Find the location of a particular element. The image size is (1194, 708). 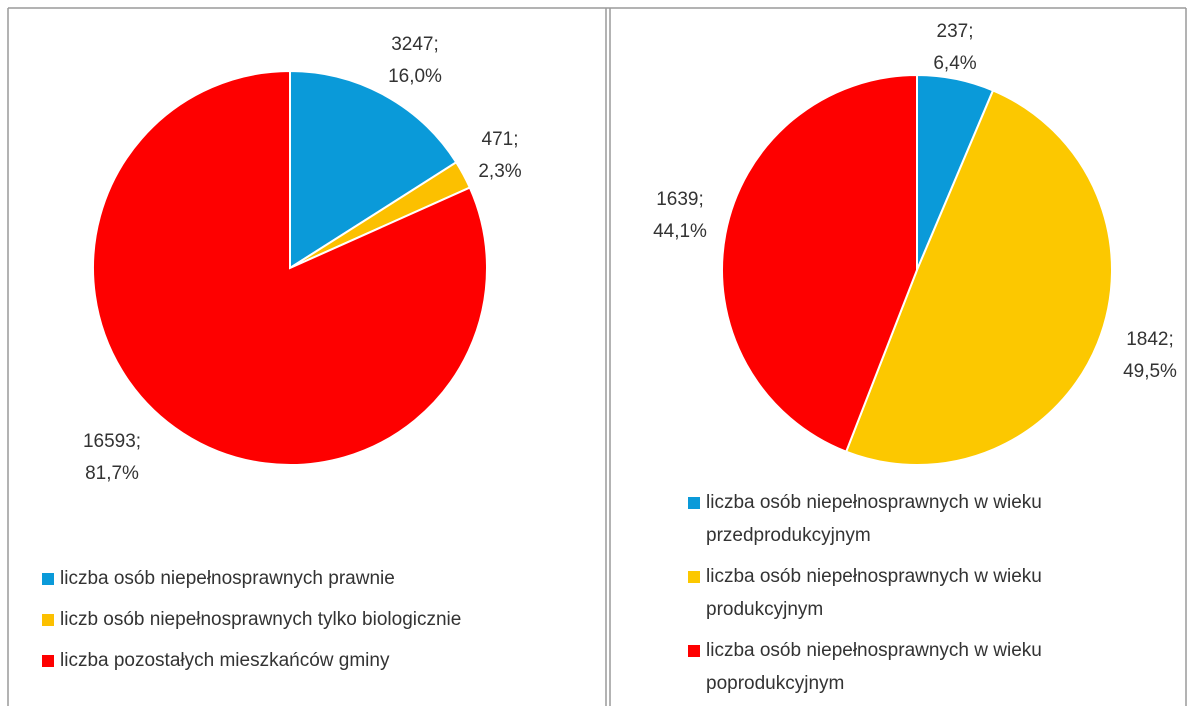

legend-label: liczba pozostałych mieszkańców gminy is located at coordinates (225, 660).